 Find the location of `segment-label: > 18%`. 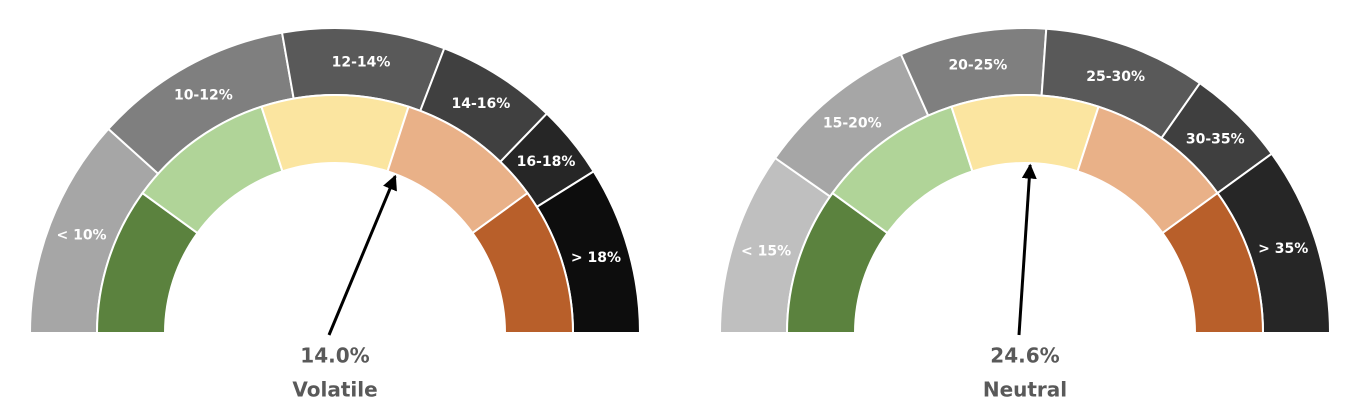

segment-label: > 18% is located at coordinates (596, 258).